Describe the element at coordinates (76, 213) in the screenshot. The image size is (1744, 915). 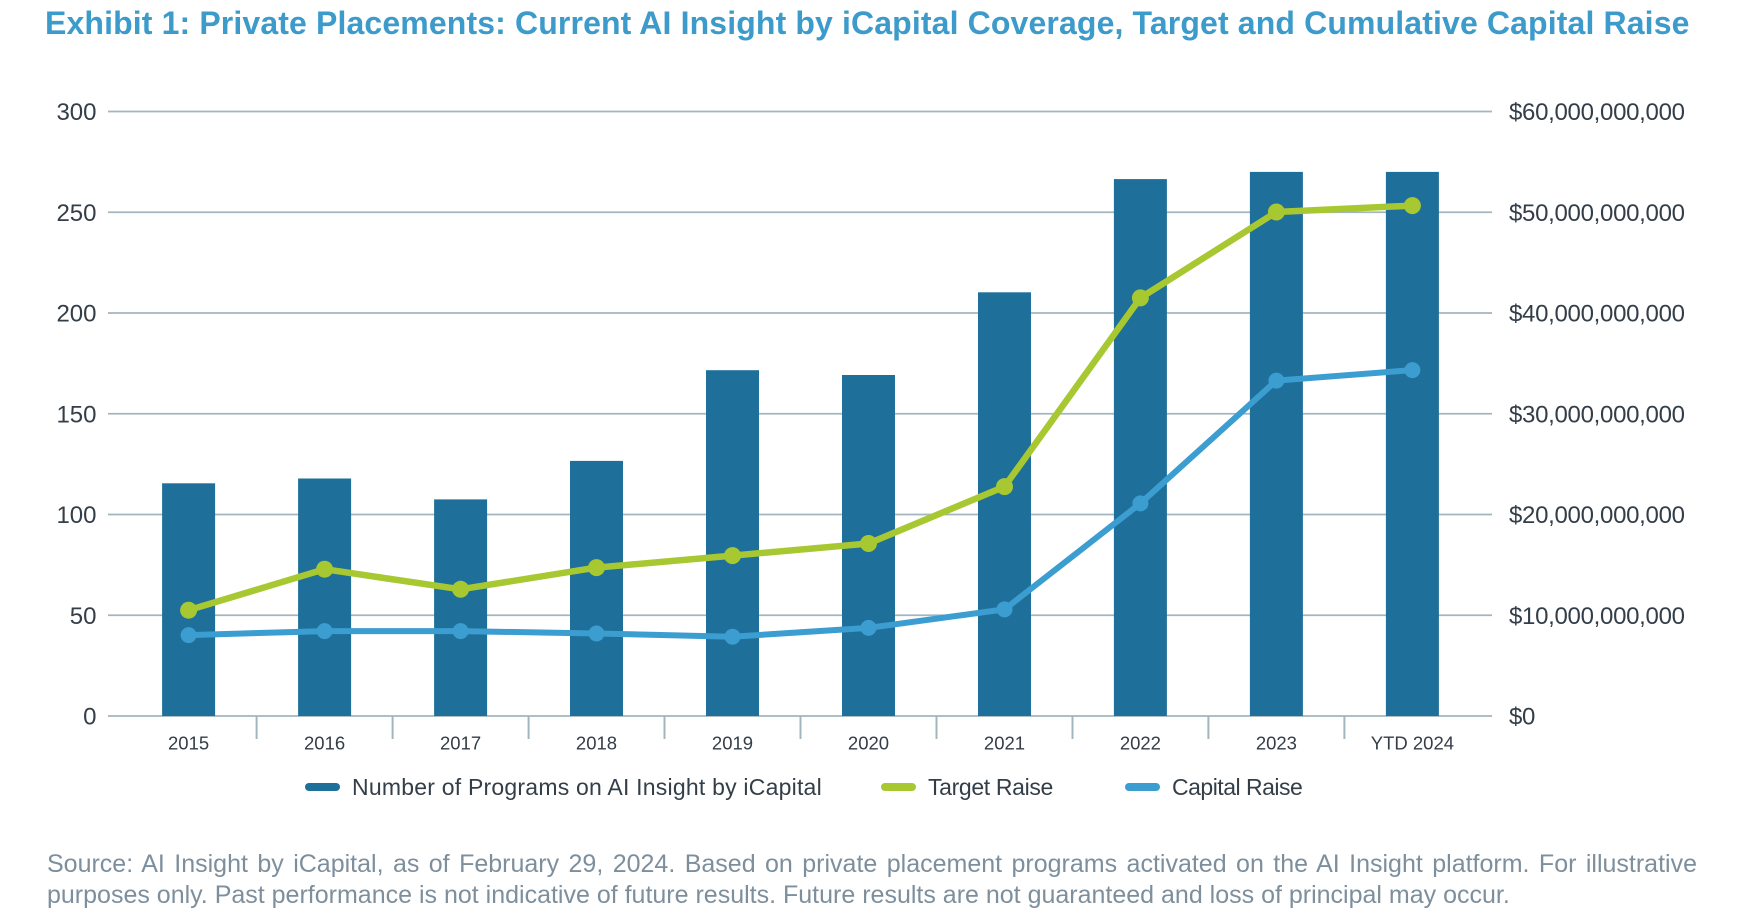
I see `svg-text: 250` at that location.